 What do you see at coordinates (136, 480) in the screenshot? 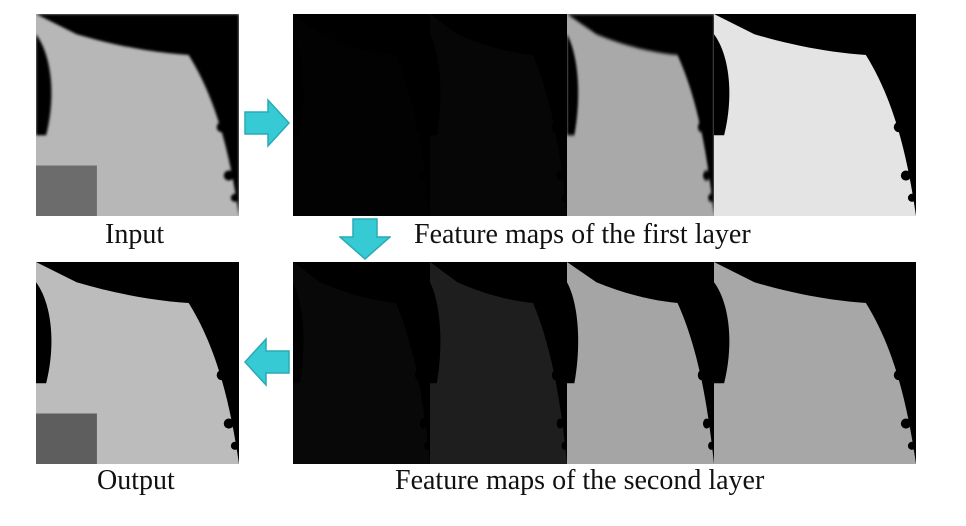
I see `output-label: Output` at bounding box center [136, 480].